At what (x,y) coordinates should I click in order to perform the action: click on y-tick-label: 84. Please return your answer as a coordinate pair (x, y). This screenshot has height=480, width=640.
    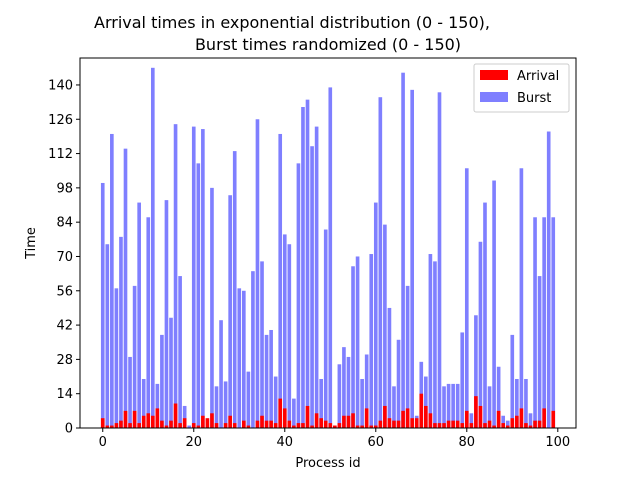
    Looking at the image, I should click on (64, 223).